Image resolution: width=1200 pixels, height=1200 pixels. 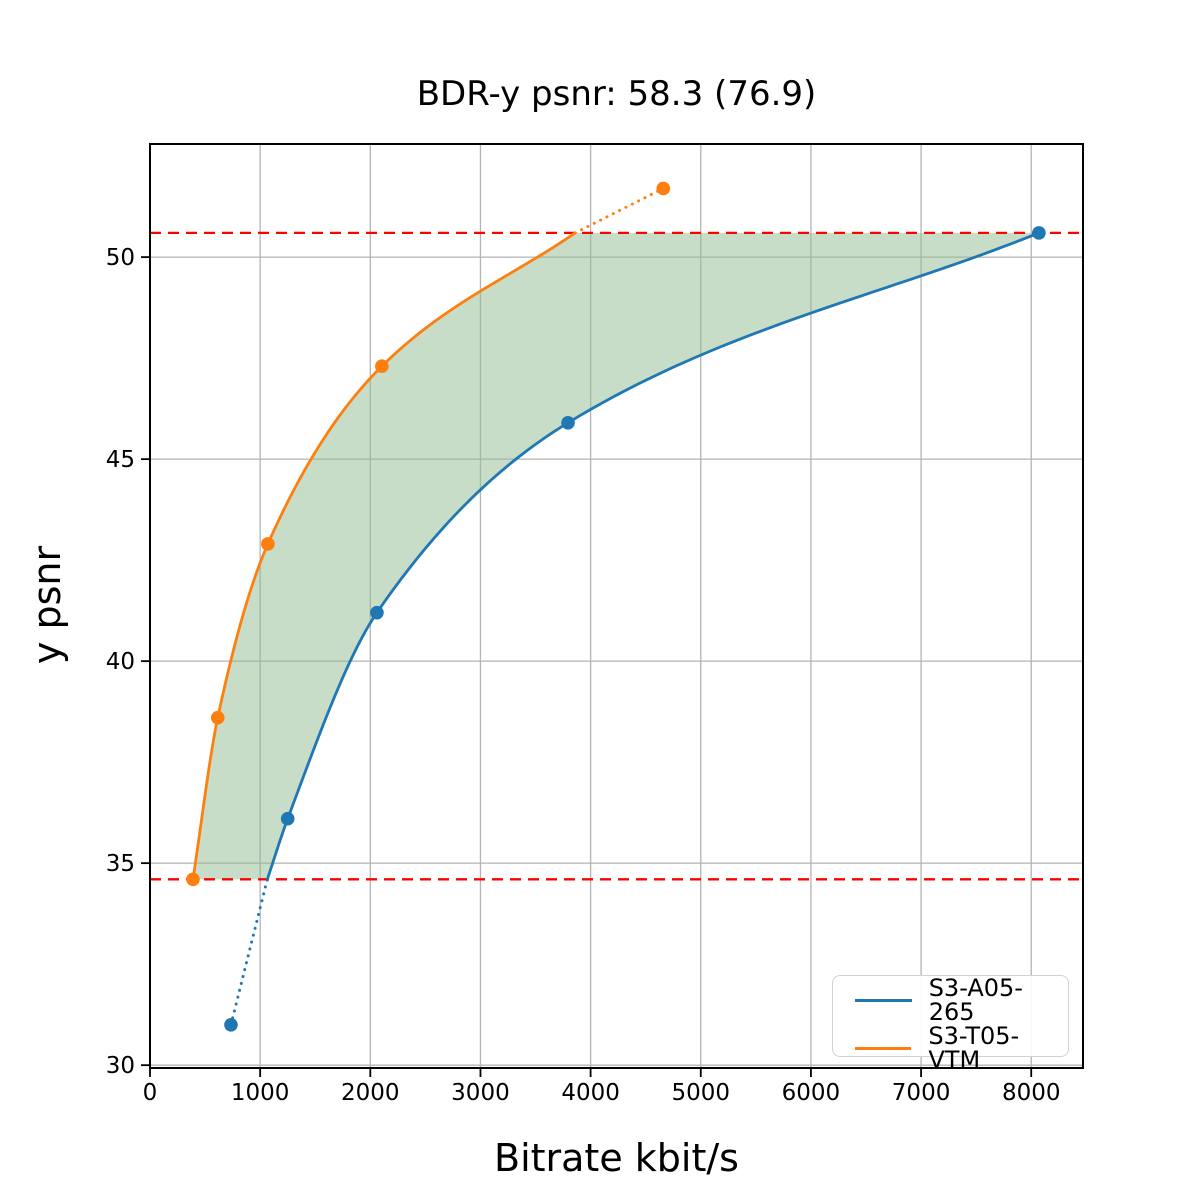 I want to click on y-axis-label: y psnr, so click(x=47, y=605).